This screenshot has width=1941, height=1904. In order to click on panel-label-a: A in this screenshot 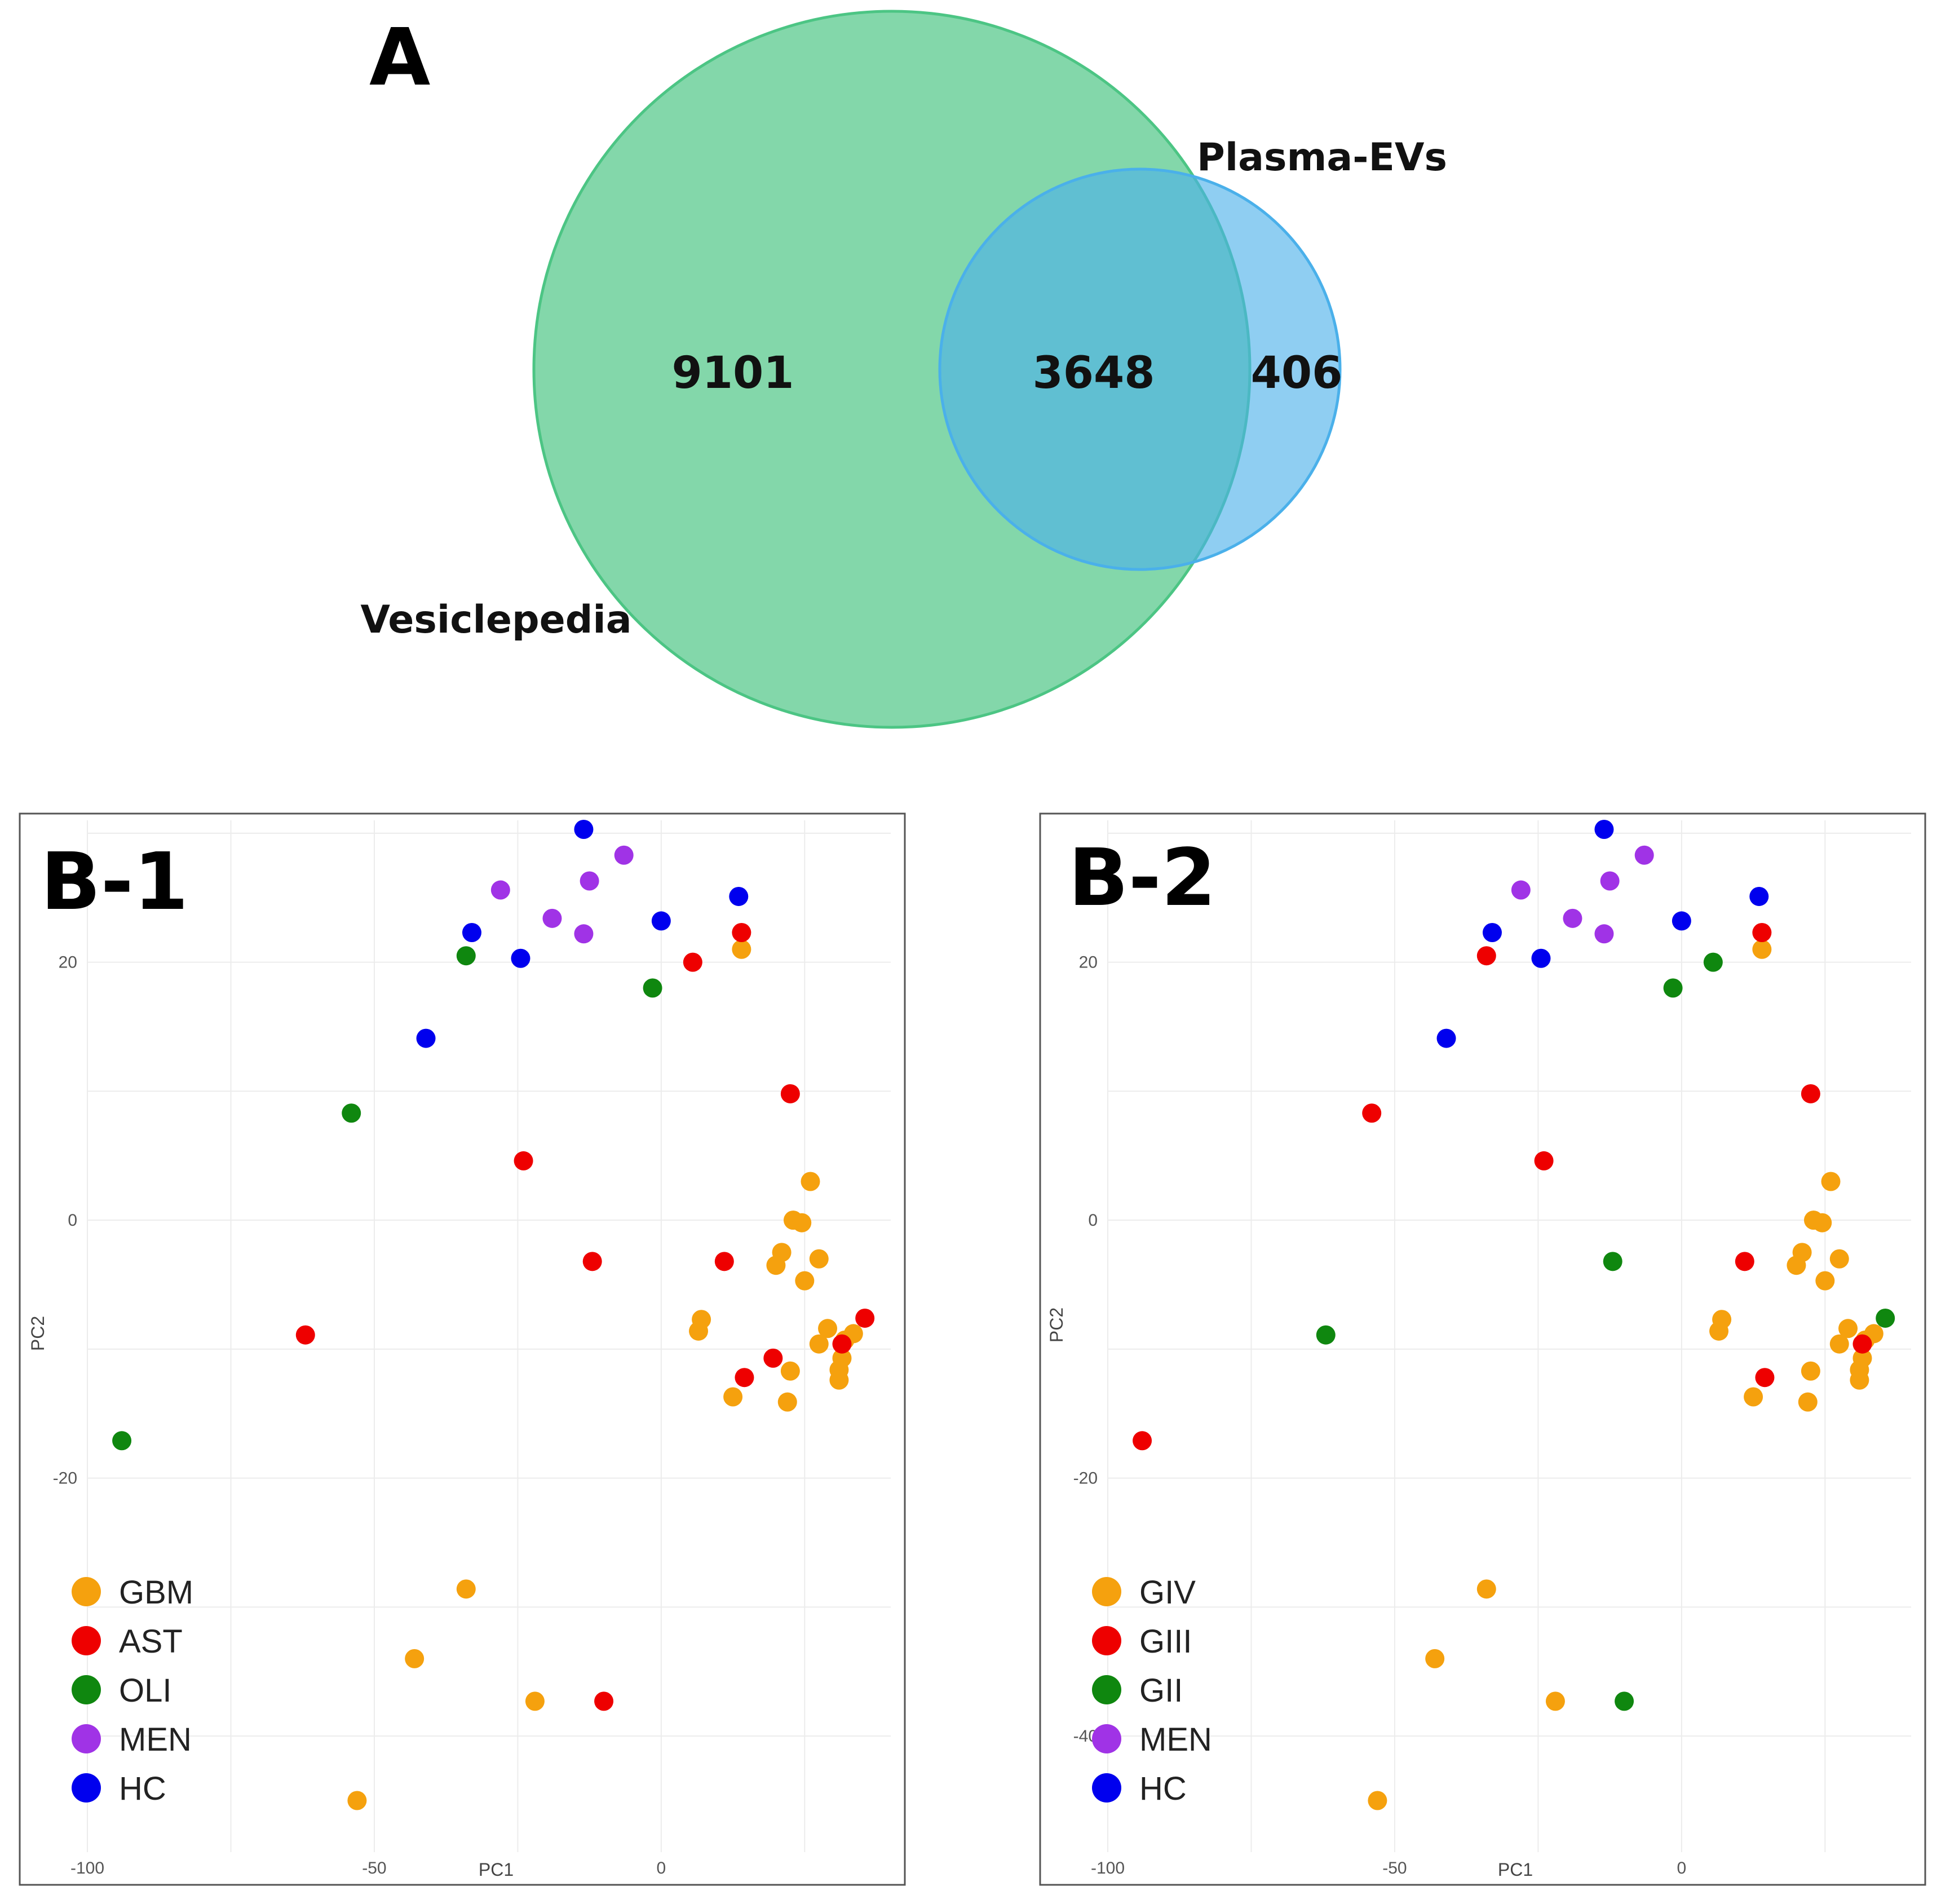, I will do `click(399, 58)`.